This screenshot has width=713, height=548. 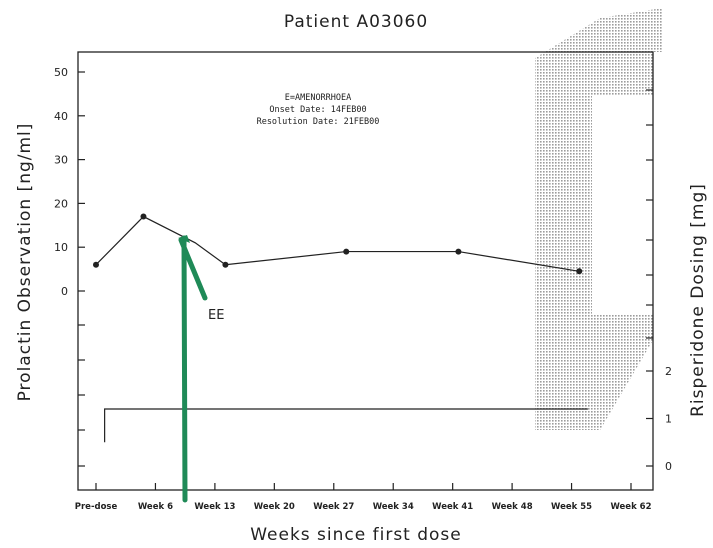 I want to click on y-tick-label: 10, so click(x=61, y=247).